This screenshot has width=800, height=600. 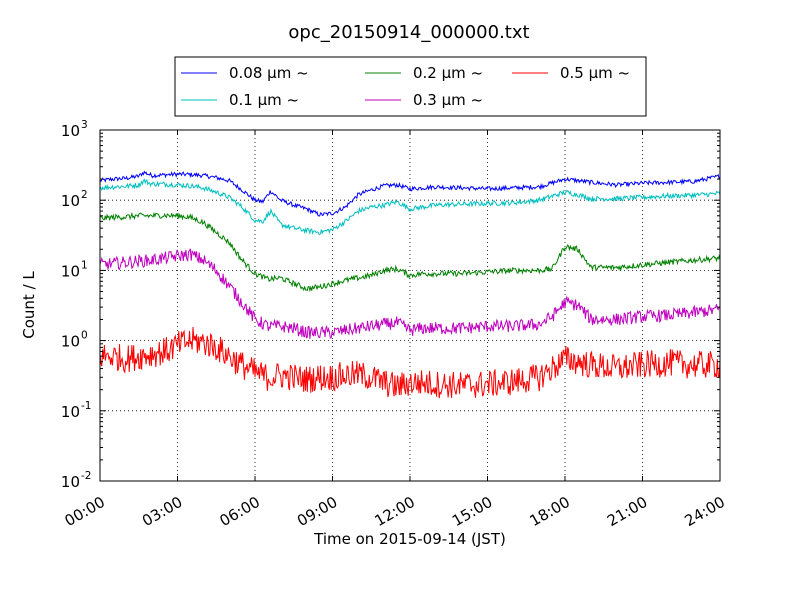 What do you see at coordinates (448, 73) in the screenshot?
I see `legend-label: 0.2 μm ~` at bounding box center [448, 73].